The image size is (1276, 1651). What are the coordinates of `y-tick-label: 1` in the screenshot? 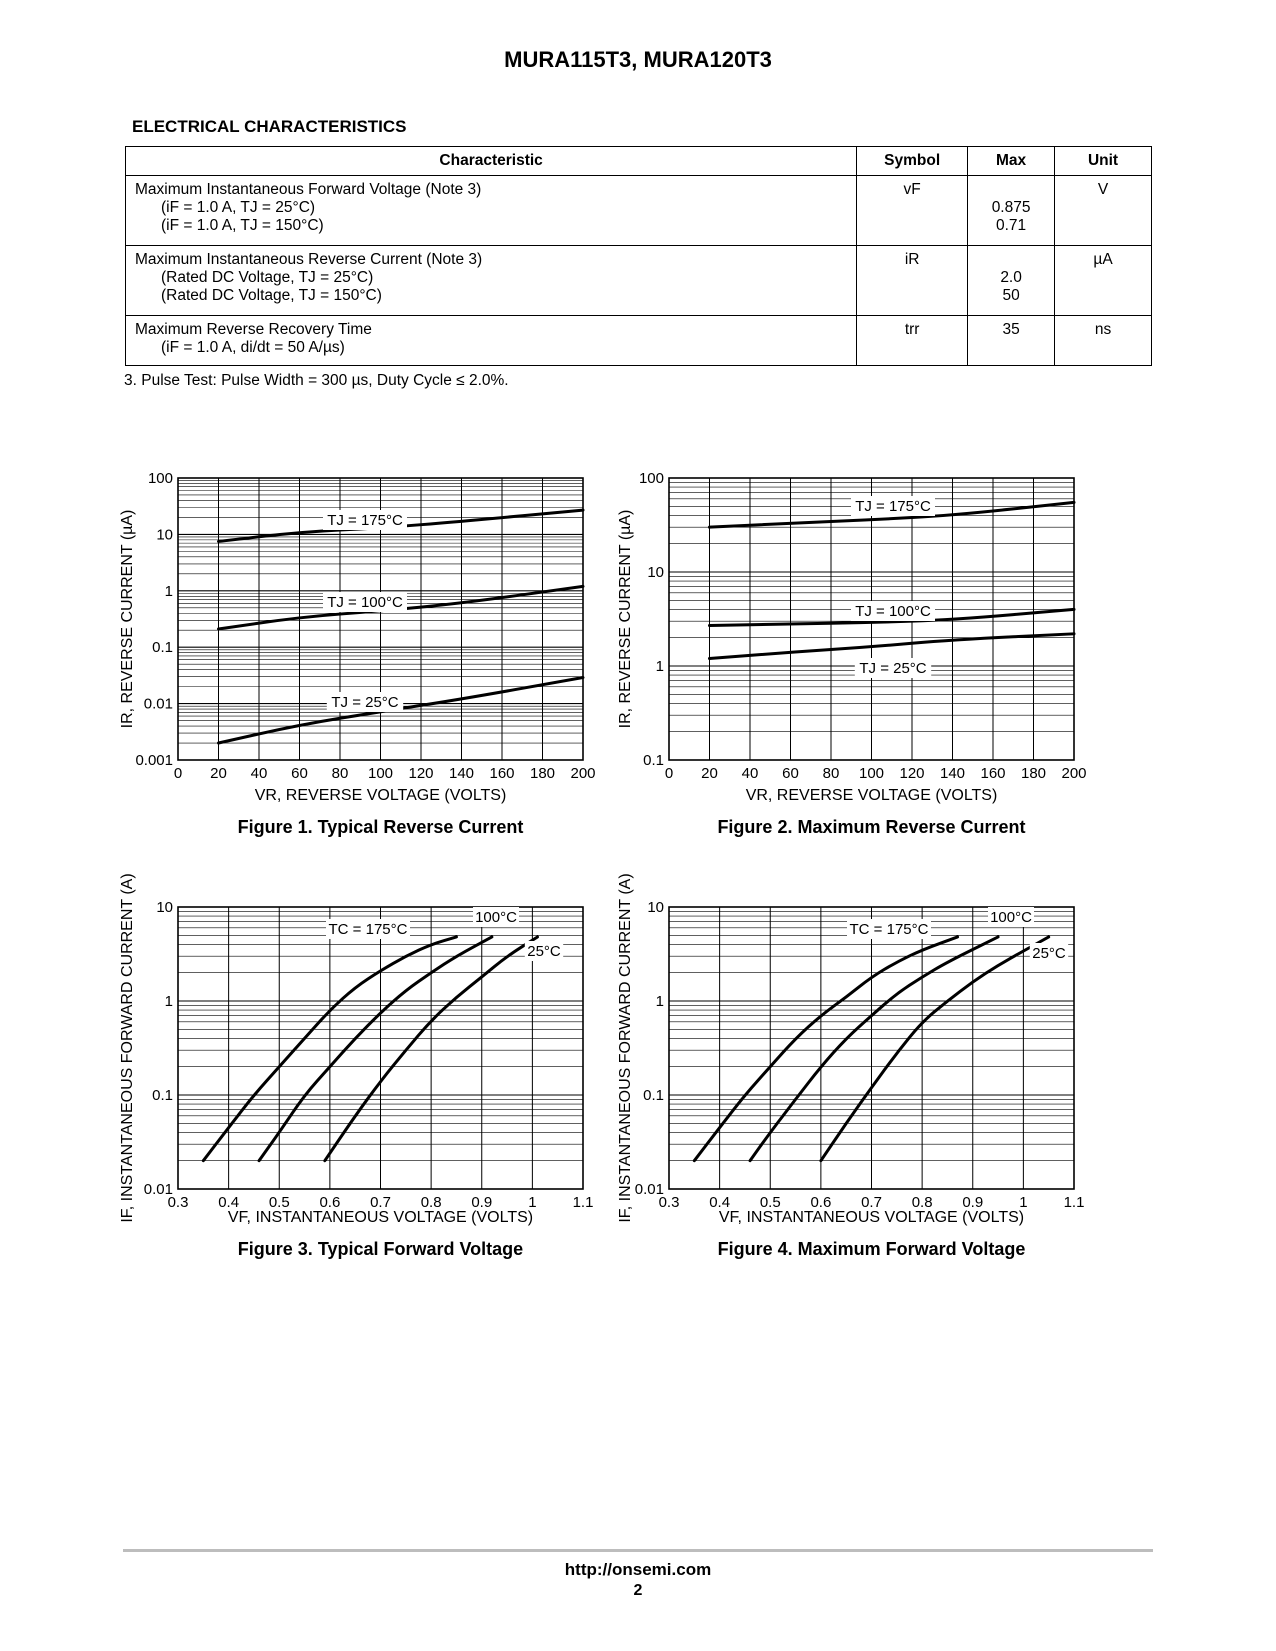 It's located at (660, 666).